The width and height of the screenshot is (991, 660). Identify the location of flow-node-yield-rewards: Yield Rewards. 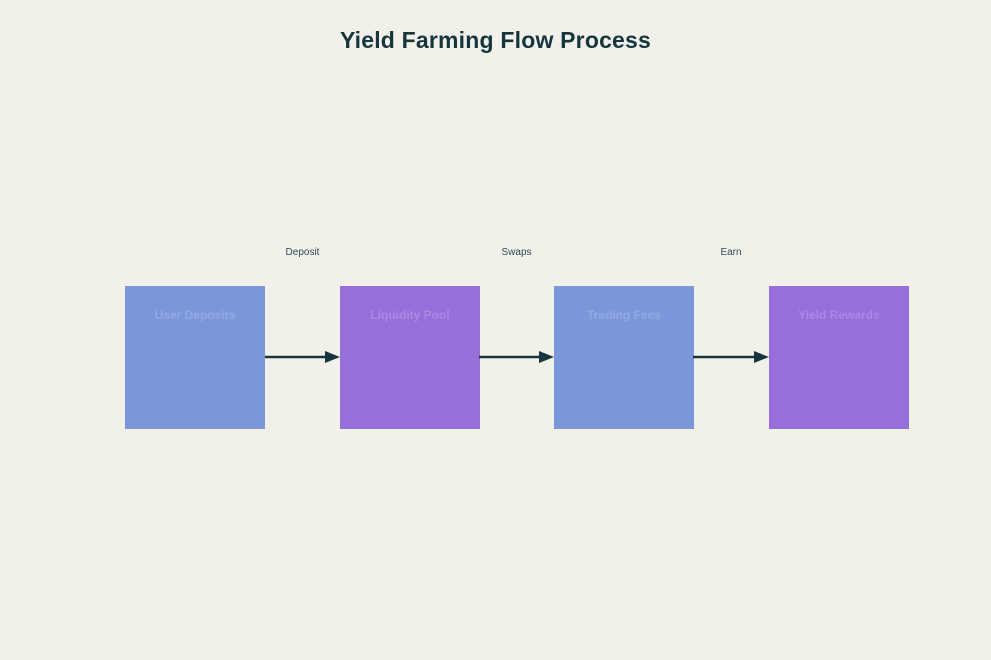
(839, 357).